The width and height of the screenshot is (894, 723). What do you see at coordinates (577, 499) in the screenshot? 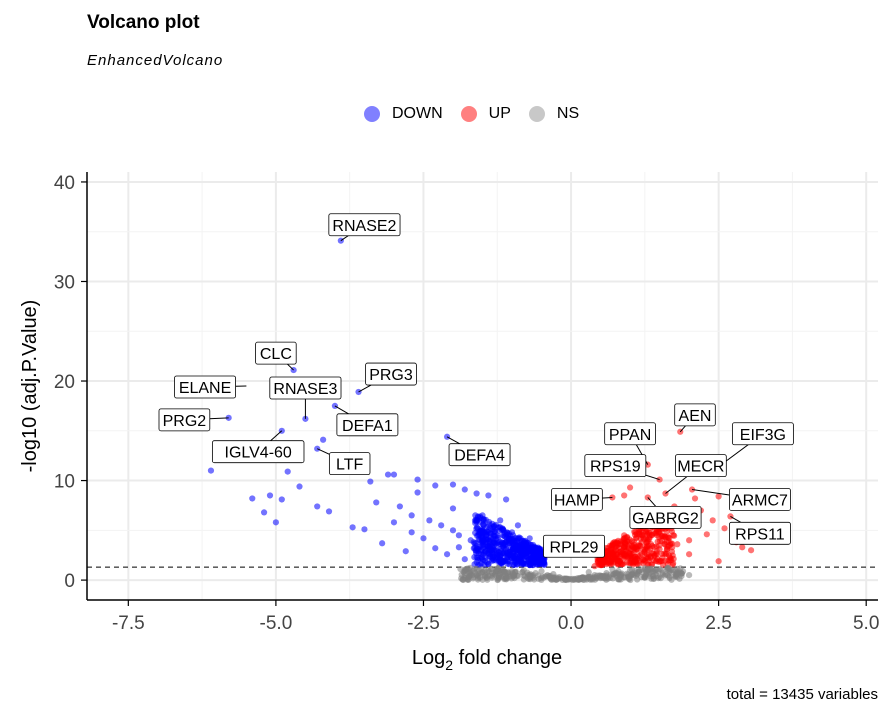
I see `gene-label: HAMP` at bounding box center [577, 499].